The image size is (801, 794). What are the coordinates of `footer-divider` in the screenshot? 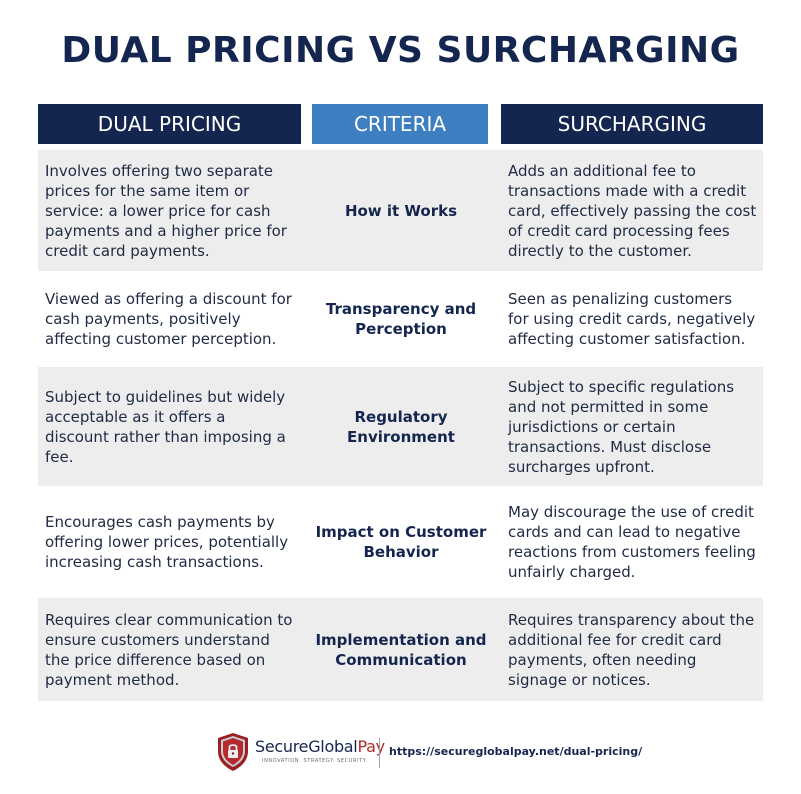 It's located at (379, 753).